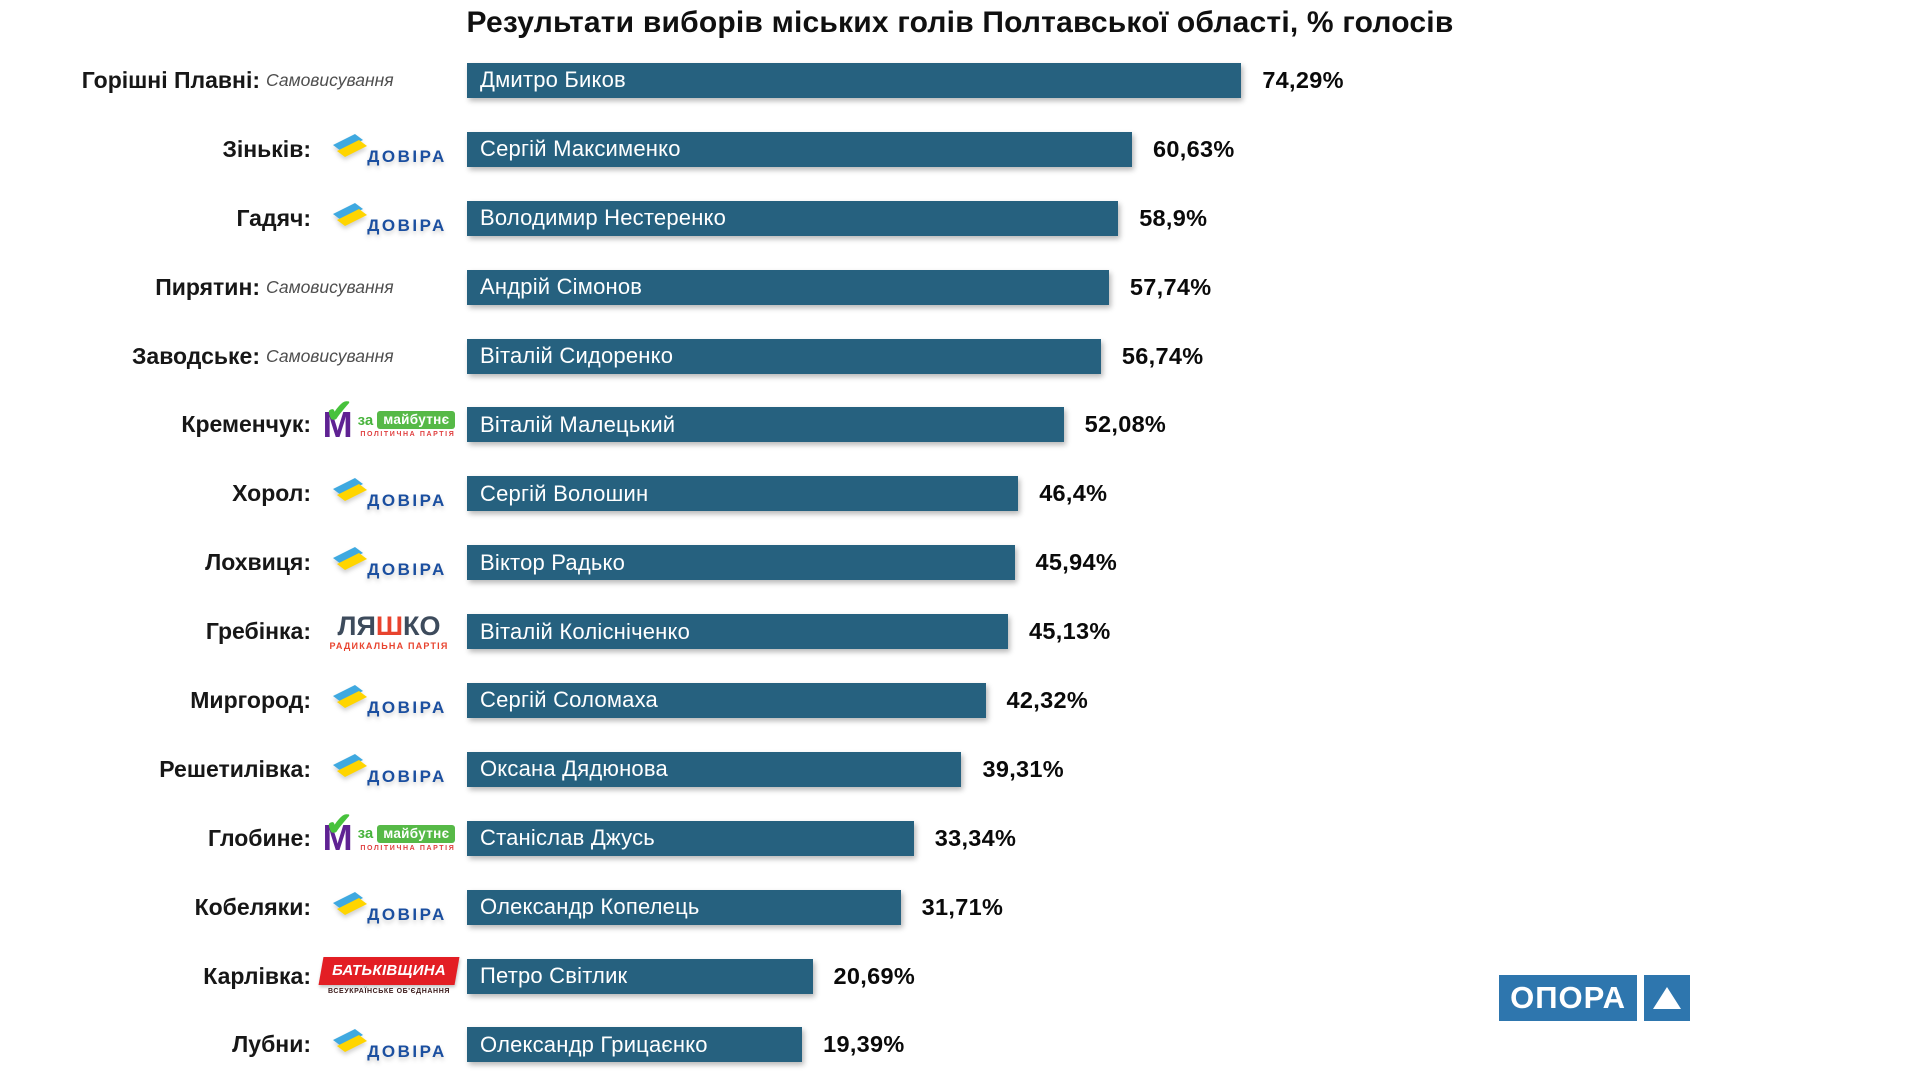 The width and height of the screenshot is (1920, 1080). I want to click on za-maibutne-logo: М ✔ за майбутнє ПОЛІТИЧНА ПАРТІЯ, so click(389, 831).